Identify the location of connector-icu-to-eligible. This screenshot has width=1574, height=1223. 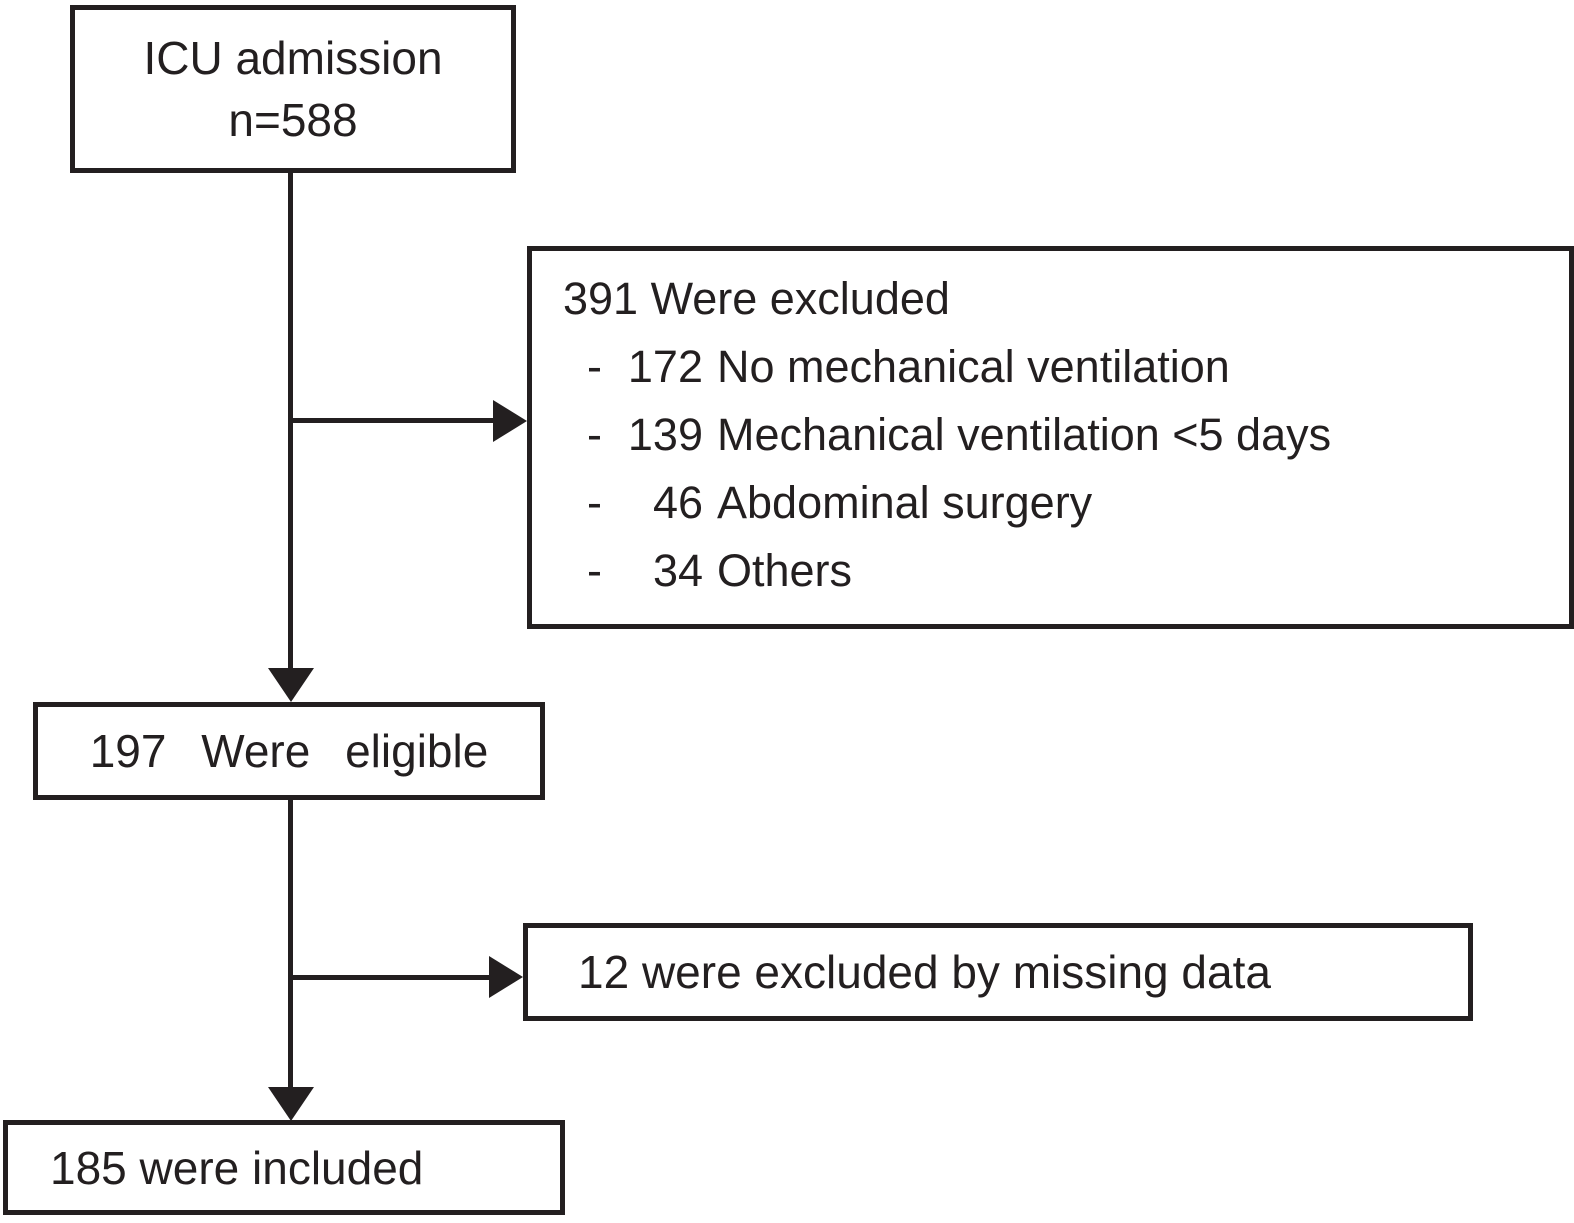
(290, 421).